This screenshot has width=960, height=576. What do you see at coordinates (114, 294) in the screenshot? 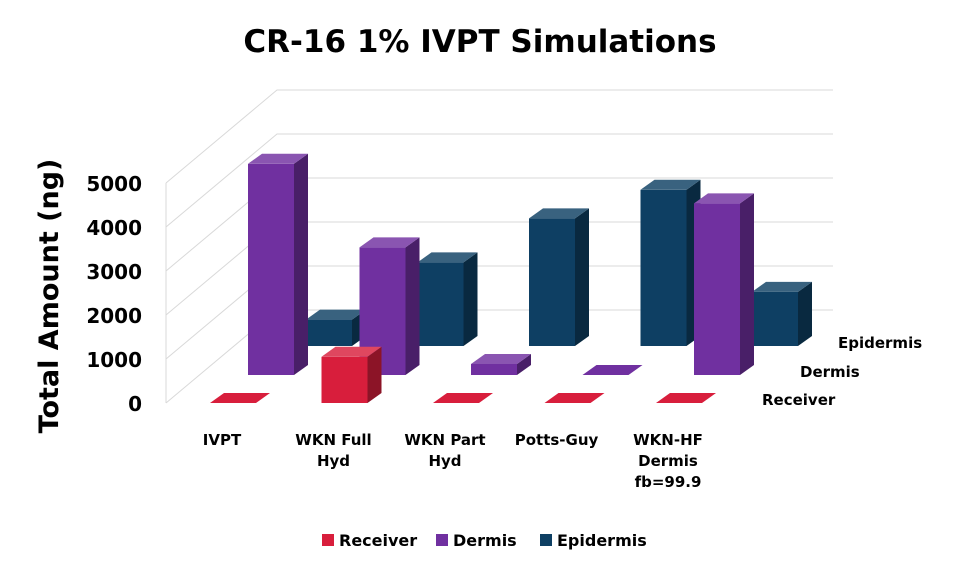
I see `y-axis: 0 1000 2000 3000 4000 5000` at bounding box center [114, 294].